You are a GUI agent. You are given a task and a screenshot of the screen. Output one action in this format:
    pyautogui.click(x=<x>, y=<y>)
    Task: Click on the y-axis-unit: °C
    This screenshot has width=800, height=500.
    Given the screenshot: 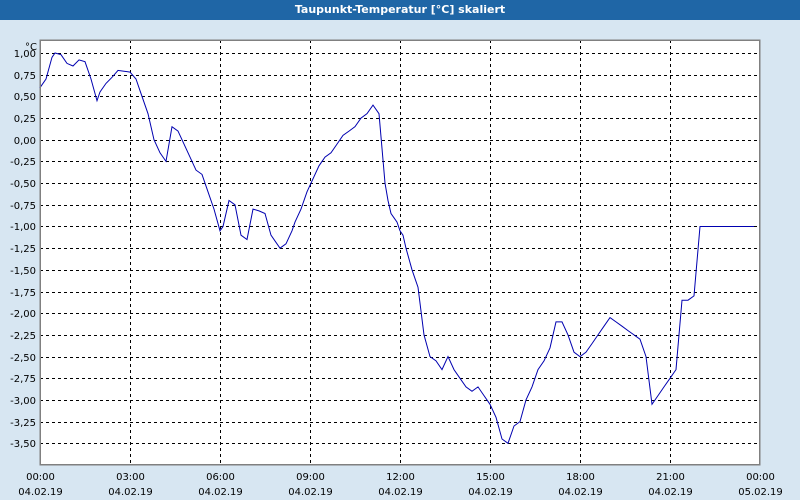 What is the action you would take?
    pyautogui.click(x=31, y=47)
    